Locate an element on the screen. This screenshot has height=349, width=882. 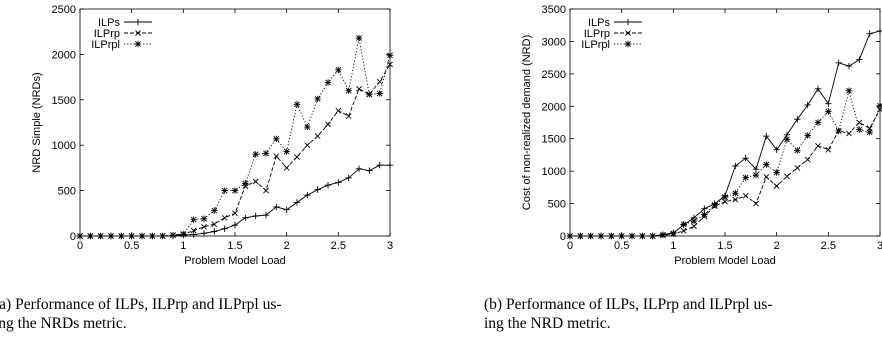
chart-a-legend-label-ILPrpl: ILPrpl is located at coordinates (105, 45).